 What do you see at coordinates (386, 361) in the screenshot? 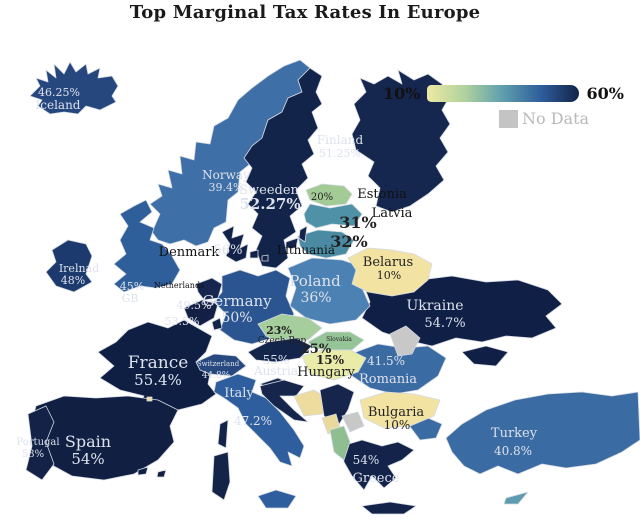
I see `label-romania-value: 41.5%` at bounding box center [386, 361].